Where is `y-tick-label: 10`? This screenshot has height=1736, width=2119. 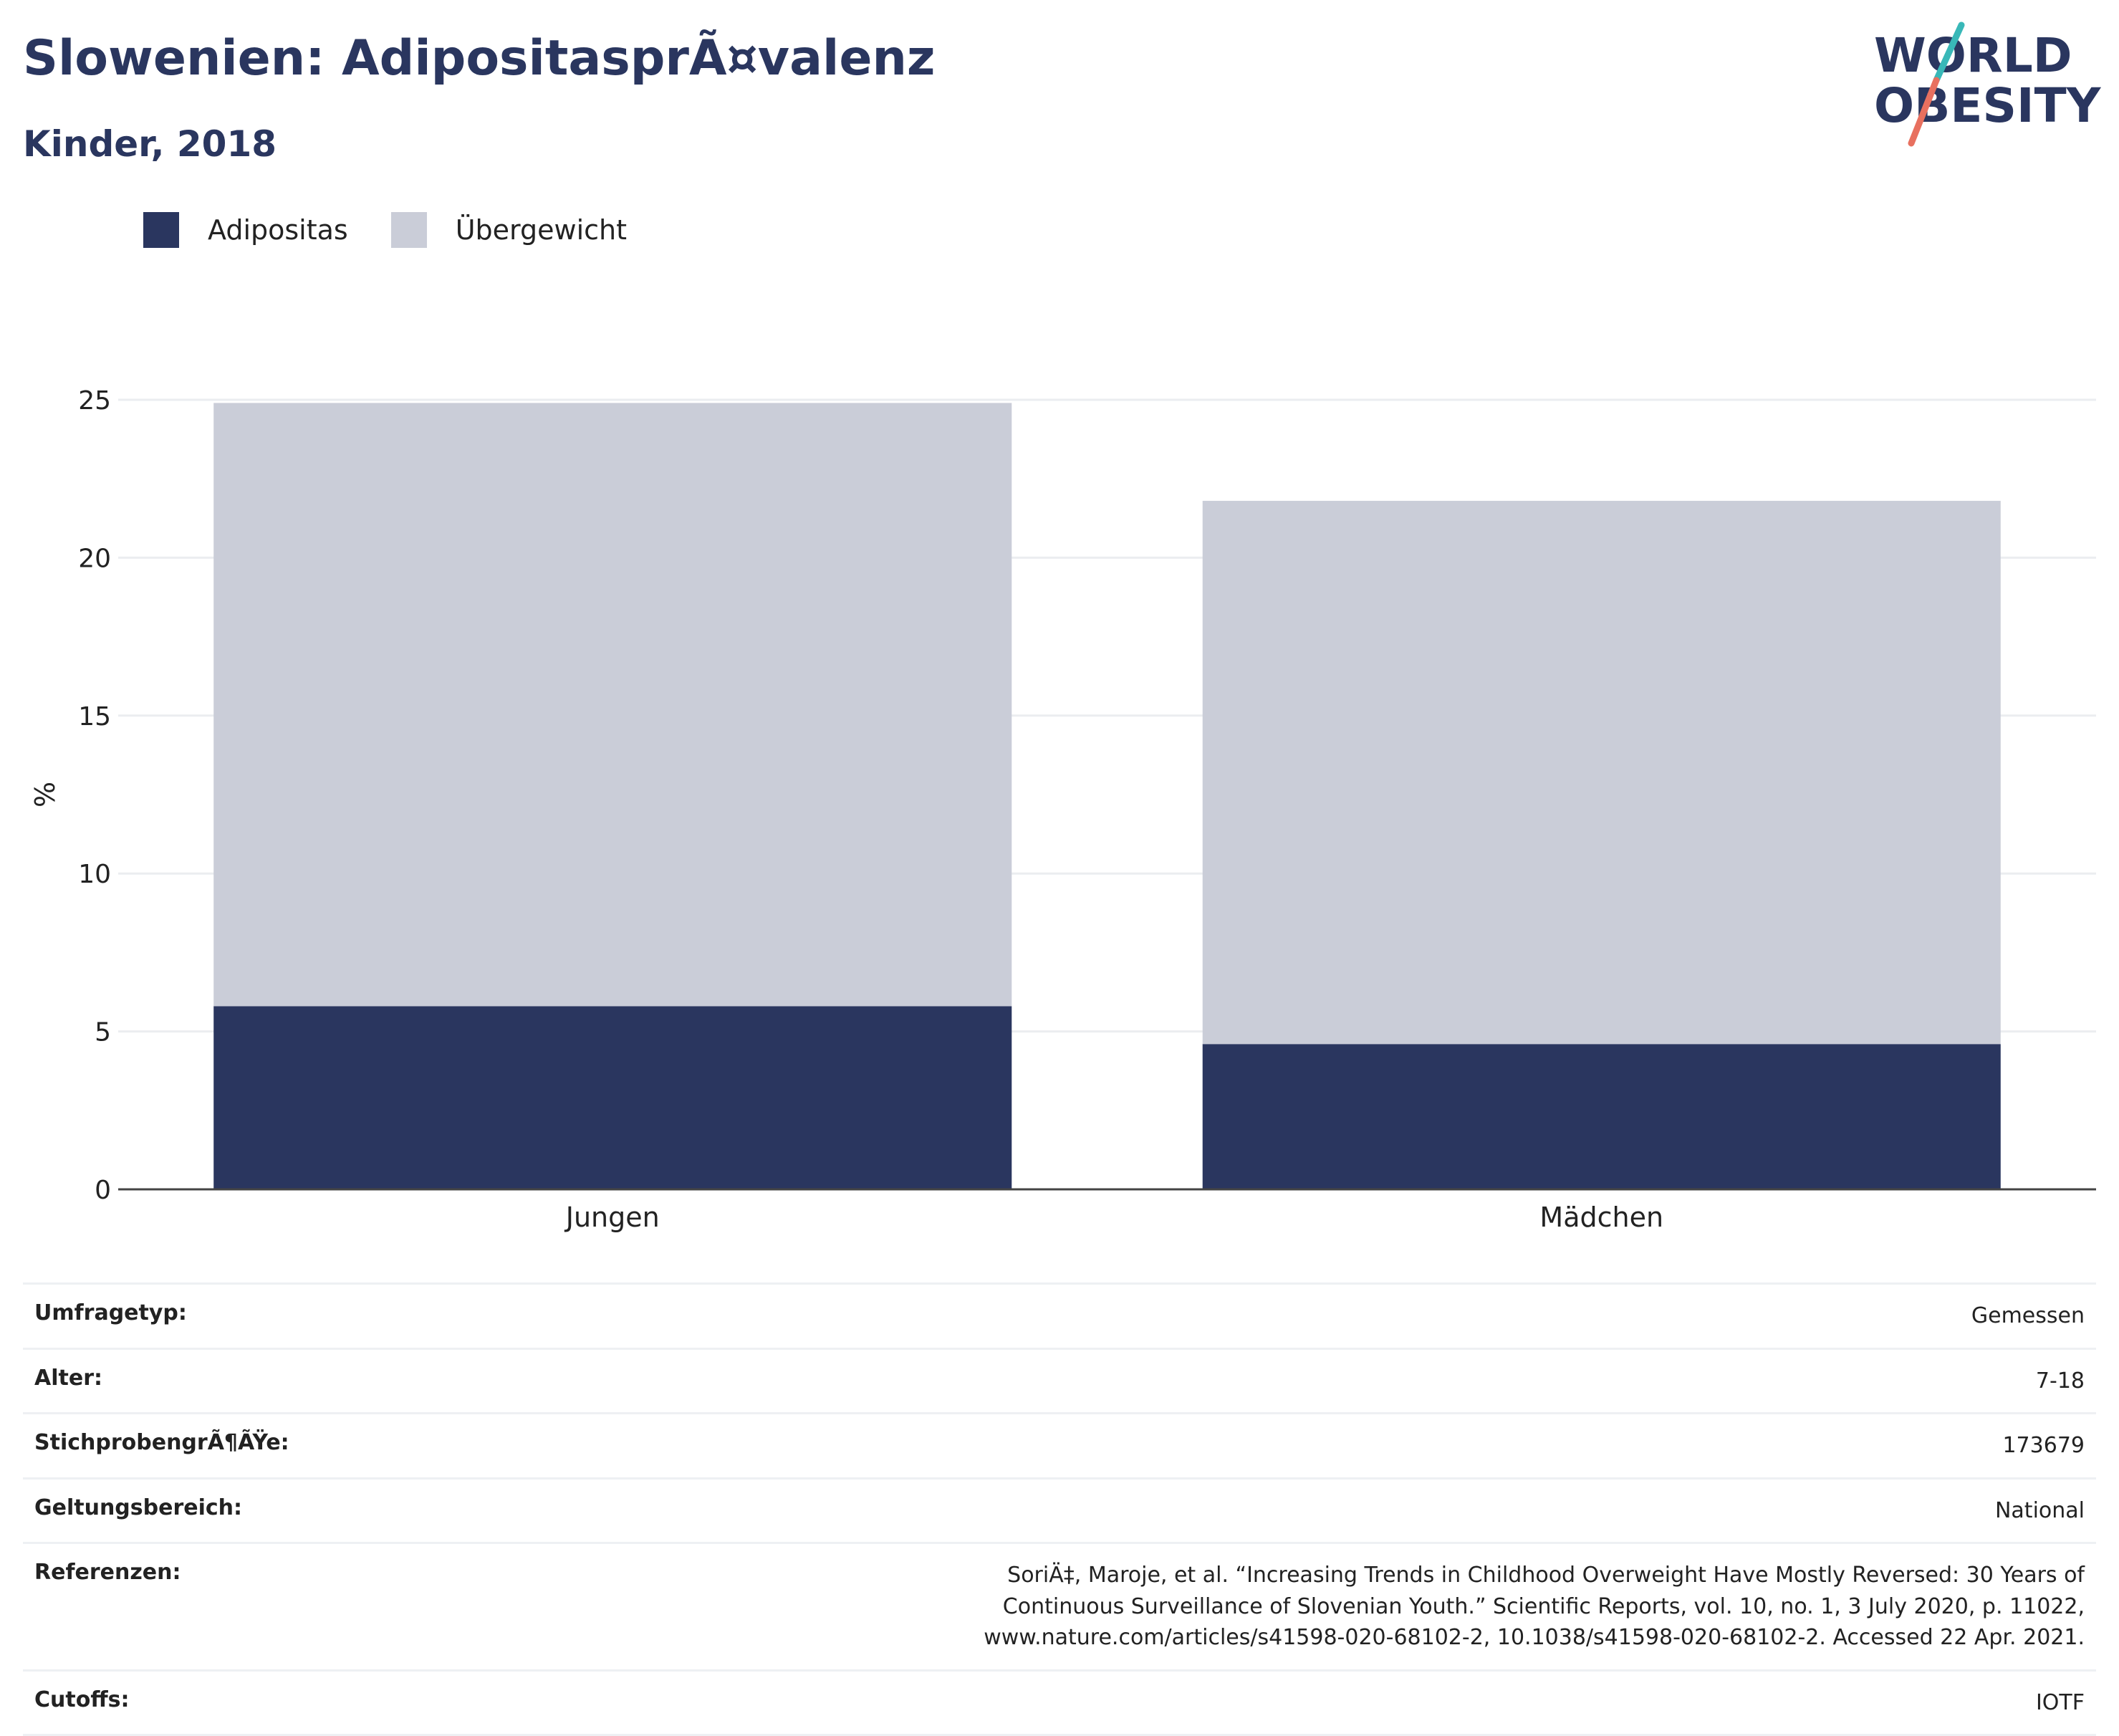 y-tick-label: 10 is located at coordinates (95, 874).